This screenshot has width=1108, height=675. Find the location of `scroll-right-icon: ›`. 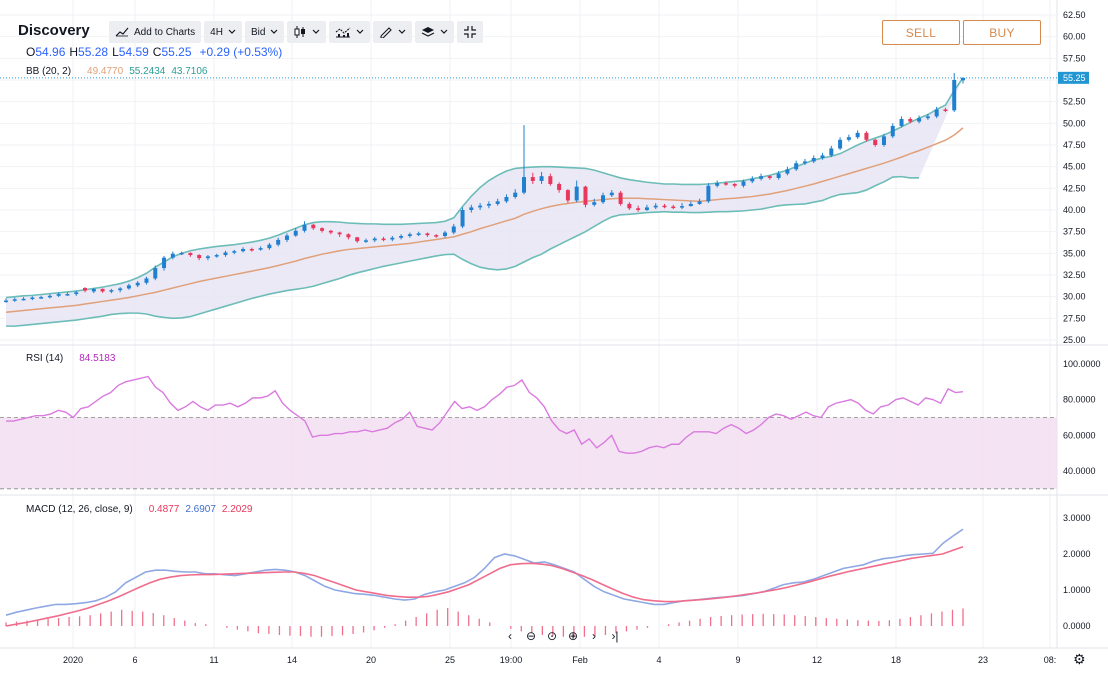

scroll-right-icon: › is located at coordinates (594, 636).